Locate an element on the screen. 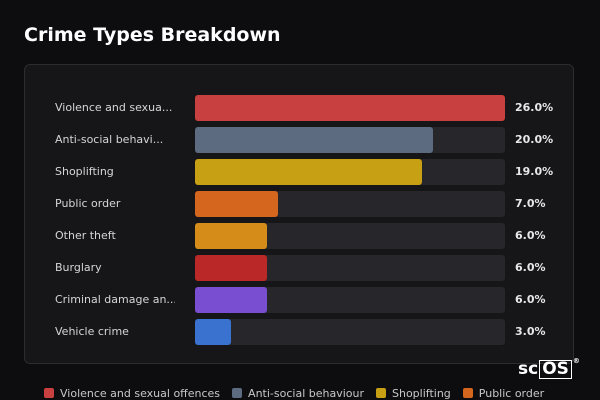 Image resolution: width=600 pixels, height=400 pixels. bar-row: Vehicle crime 3.0% is located at coordinates (300, 332).